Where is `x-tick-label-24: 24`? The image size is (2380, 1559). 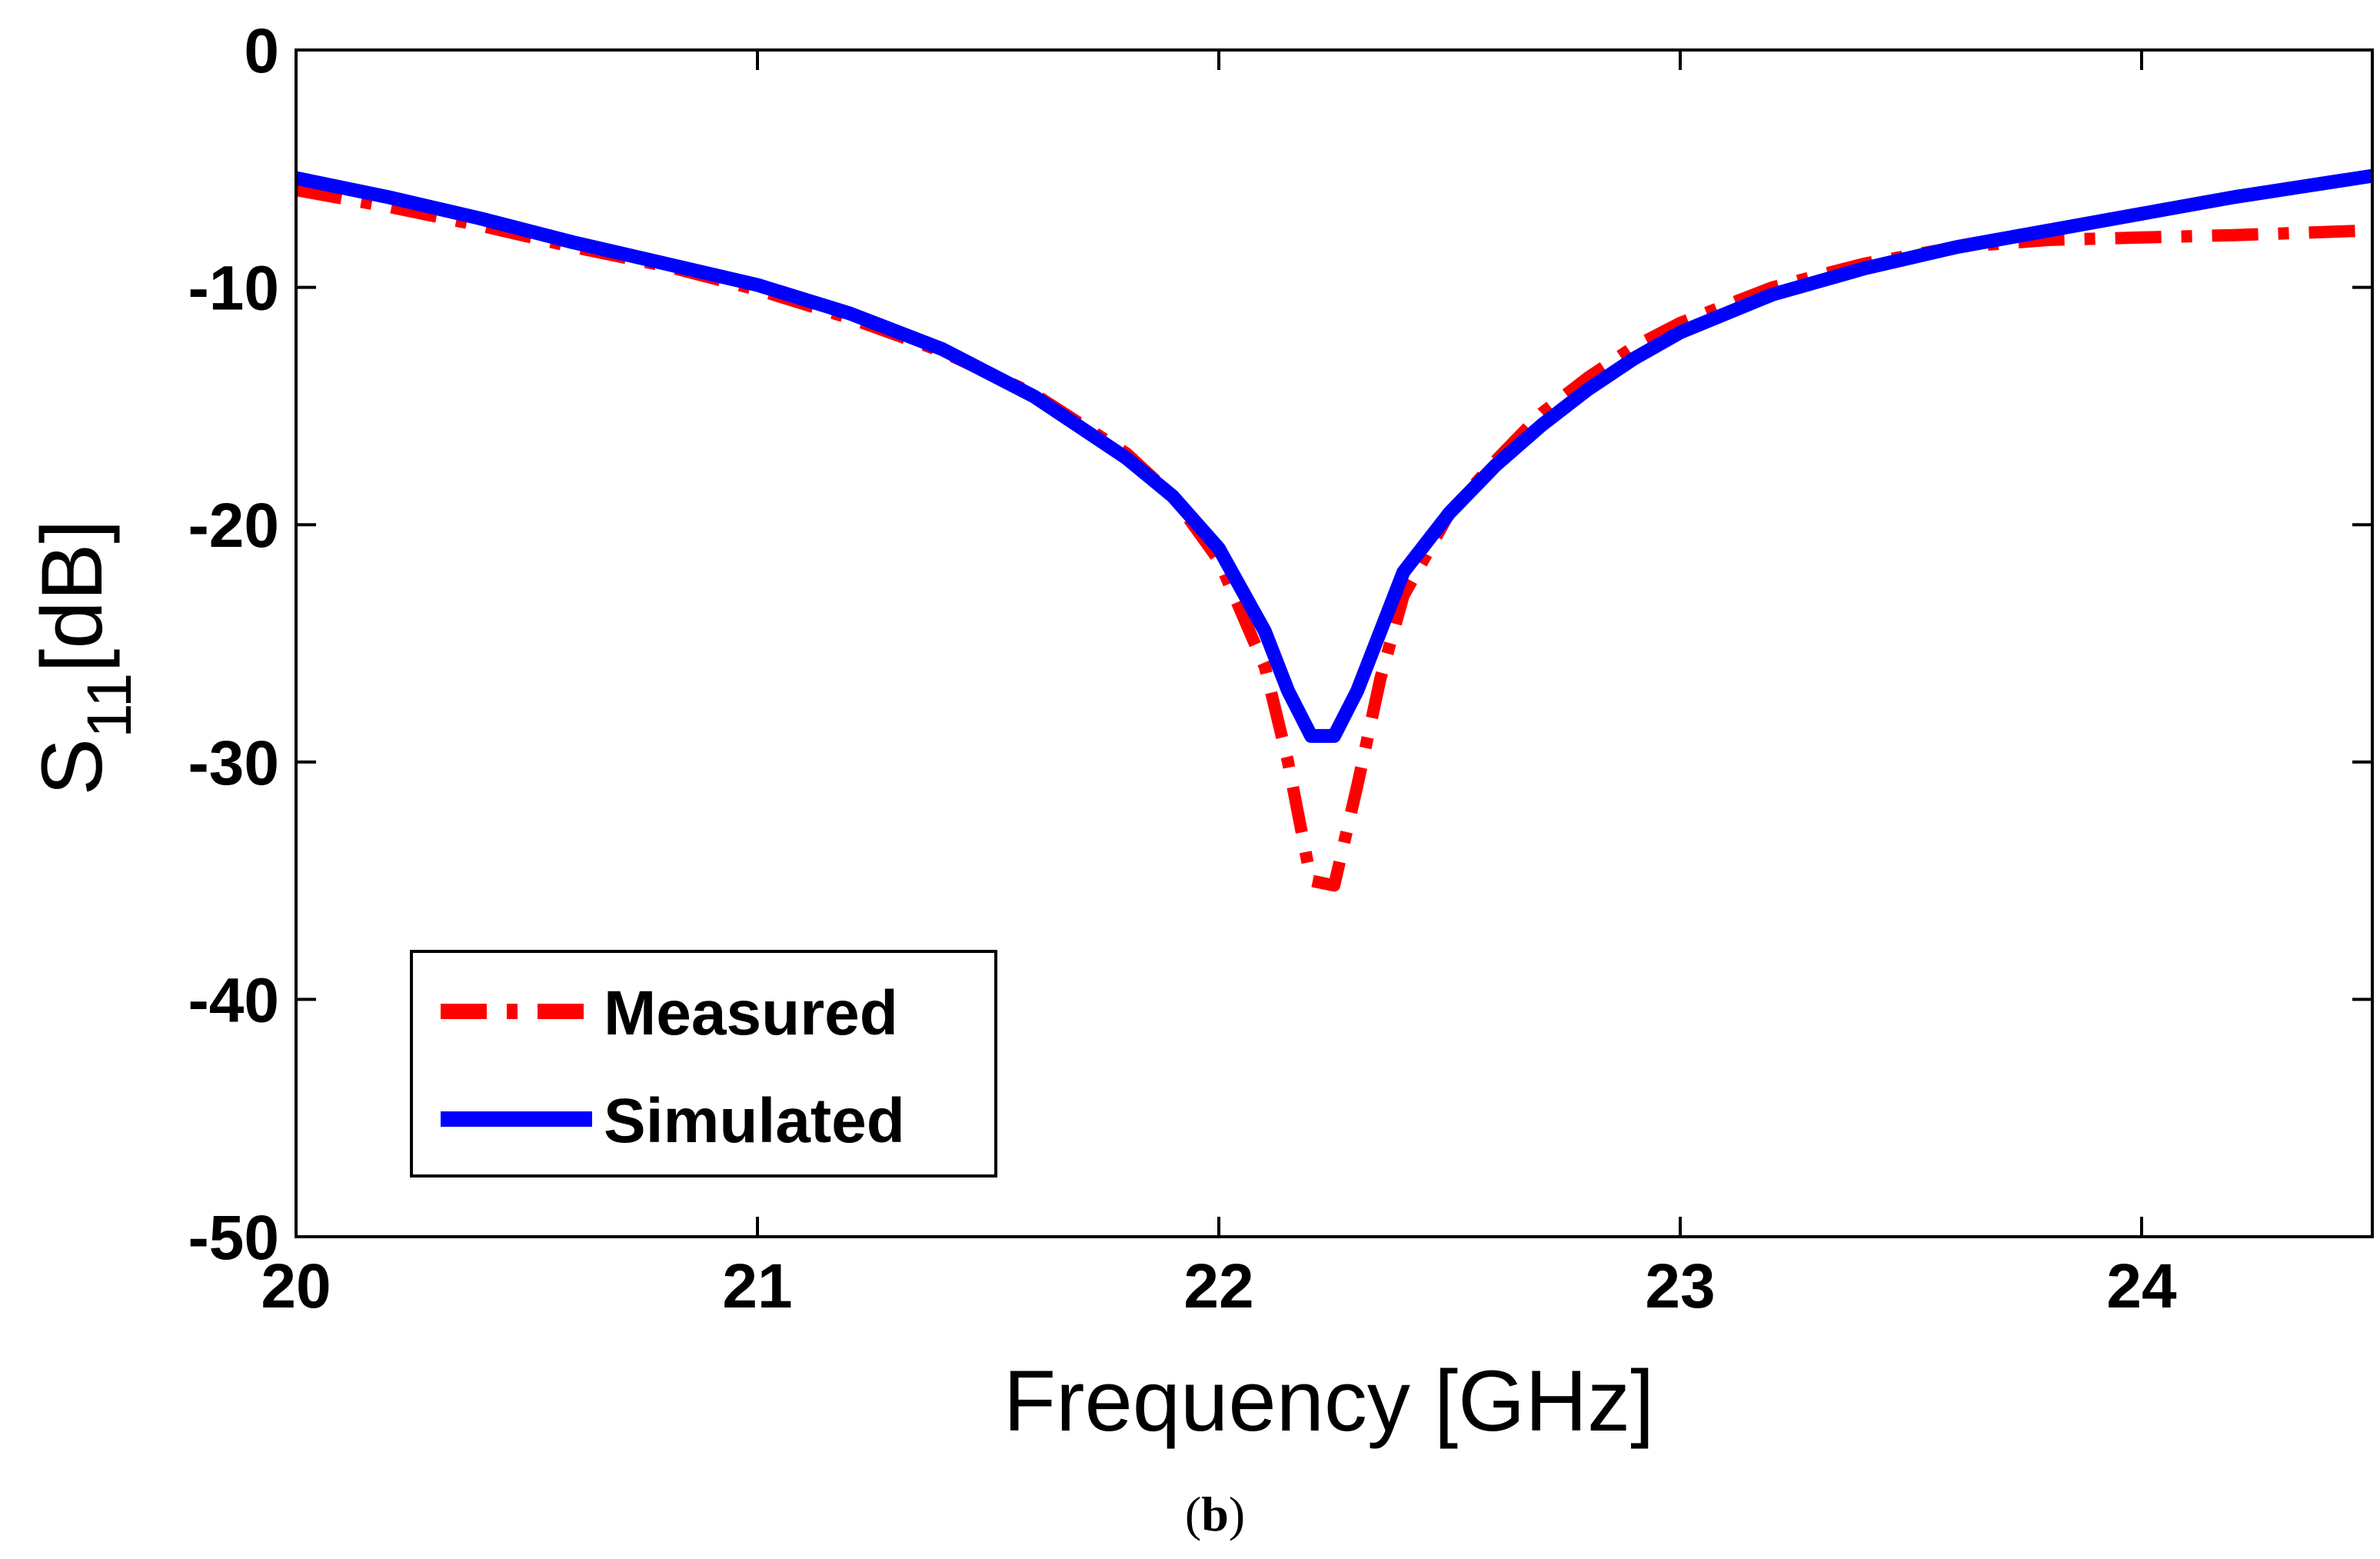 x-tick-label-24: 24 is located at coordinates (2141, 1286).